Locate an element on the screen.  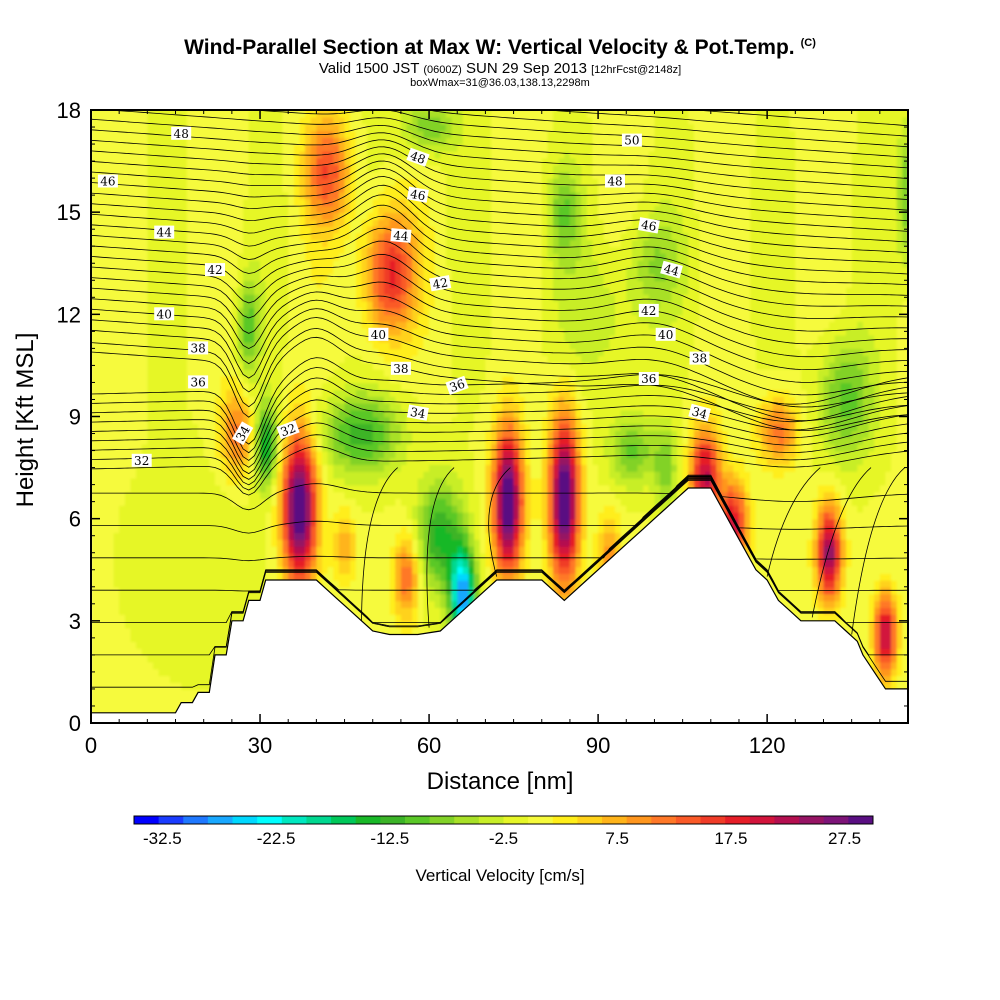
x-tick-label: 60 is located at coordinates (429, 745).